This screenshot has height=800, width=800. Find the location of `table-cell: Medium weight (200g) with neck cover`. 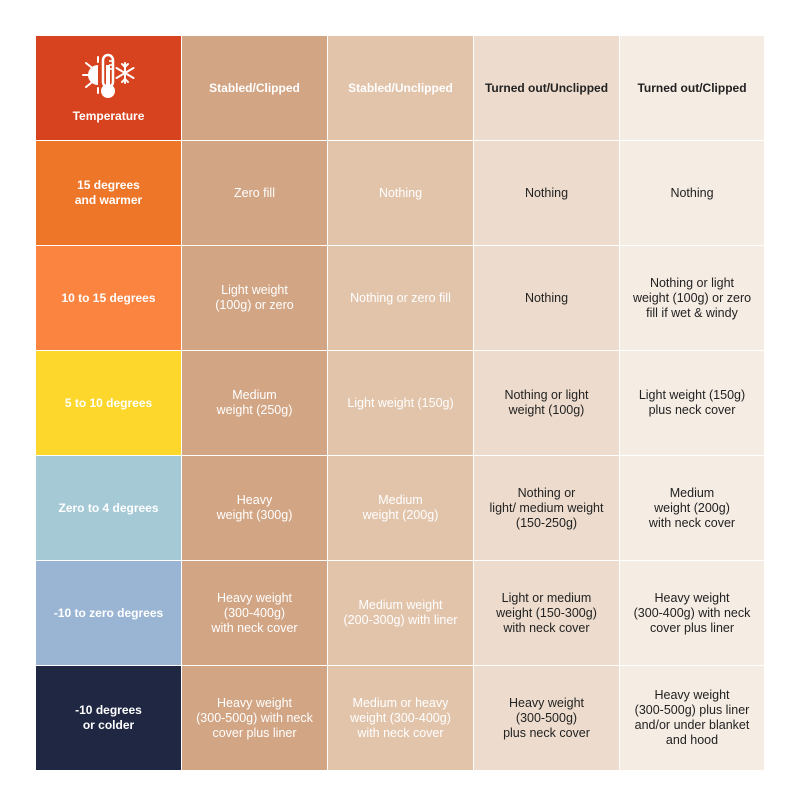

table-cell: Medium weight (200g) with neck cover is located at coordinates (692, 508).